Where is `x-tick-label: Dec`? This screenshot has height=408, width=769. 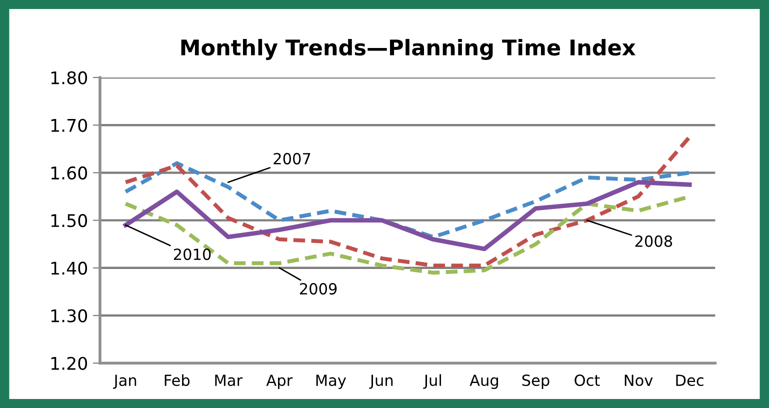 x-tick-label: Dec is located at coordinates (690, 380).